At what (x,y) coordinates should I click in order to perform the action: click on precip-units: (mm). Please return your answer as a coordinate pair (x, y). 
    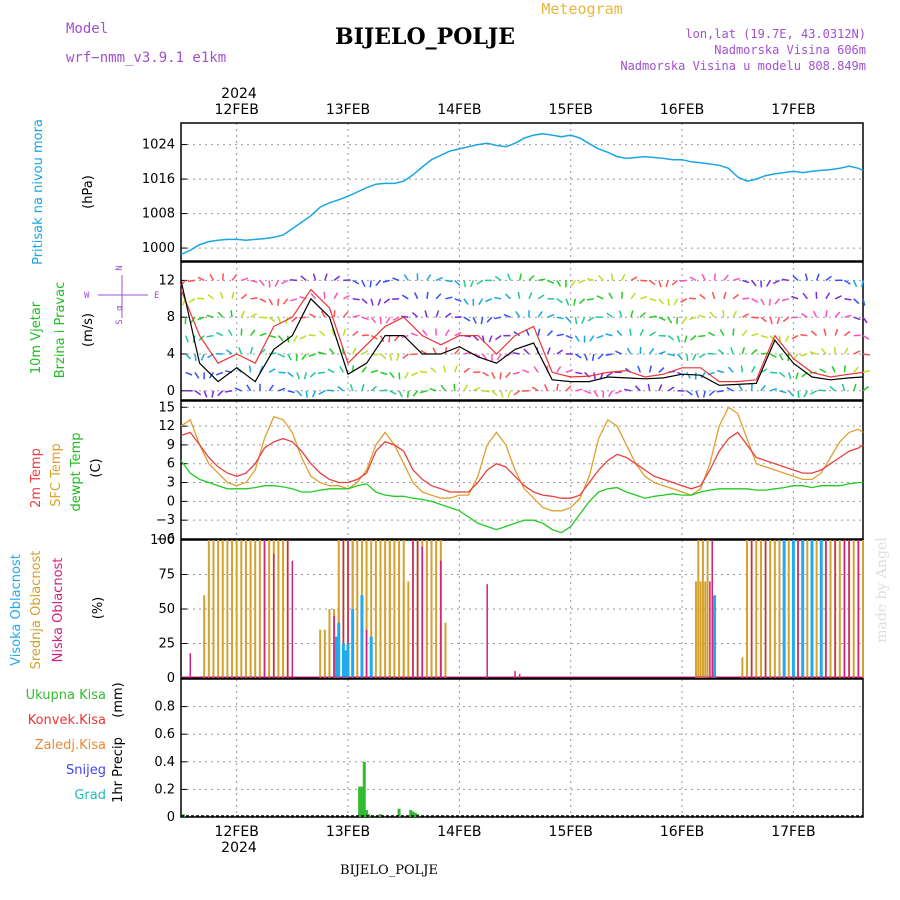
    Looking at the image, I should click on (118, 699).